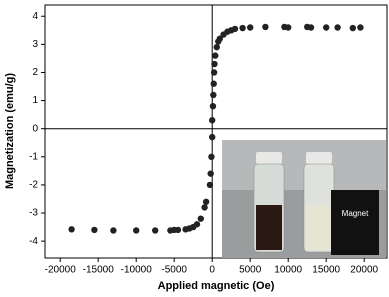 The image size is (389, 297). I want to click on y-tick-label: -1, so click(33, 156).